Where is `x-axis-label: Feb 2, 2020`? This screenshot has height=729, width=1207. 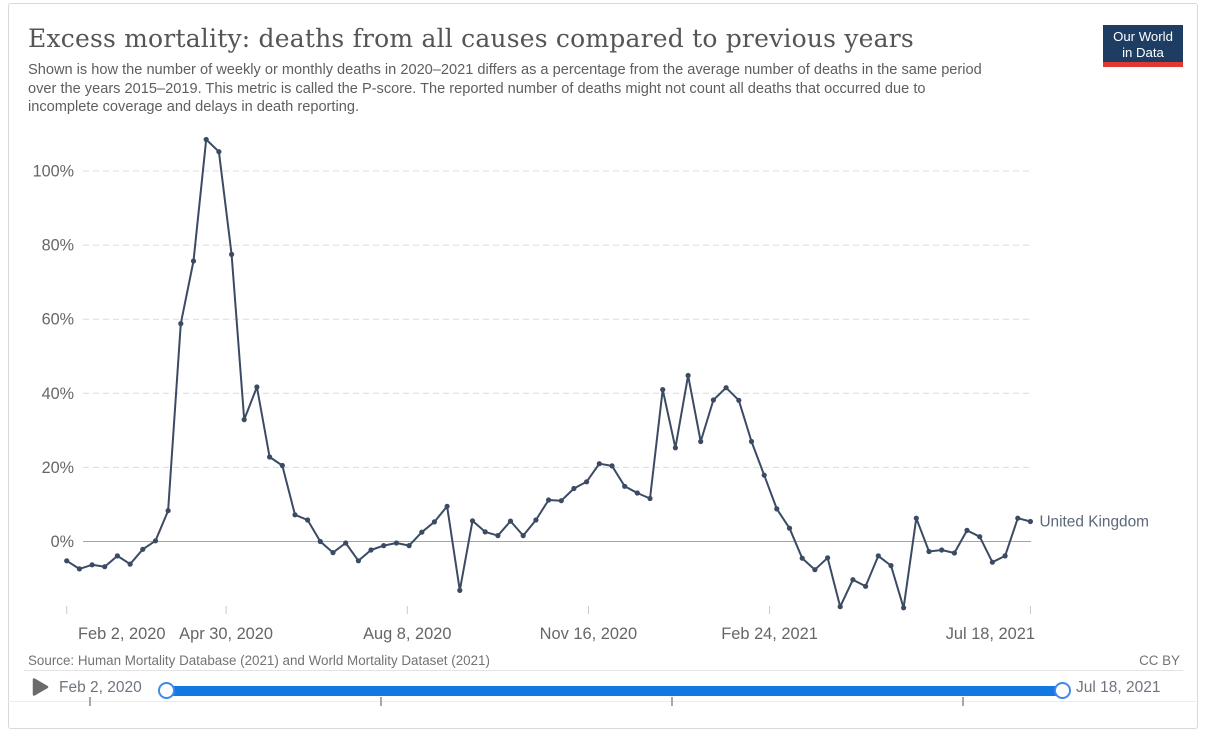 x-axis-label: Feb 2, 2020 is located at coordinates (121, 634).